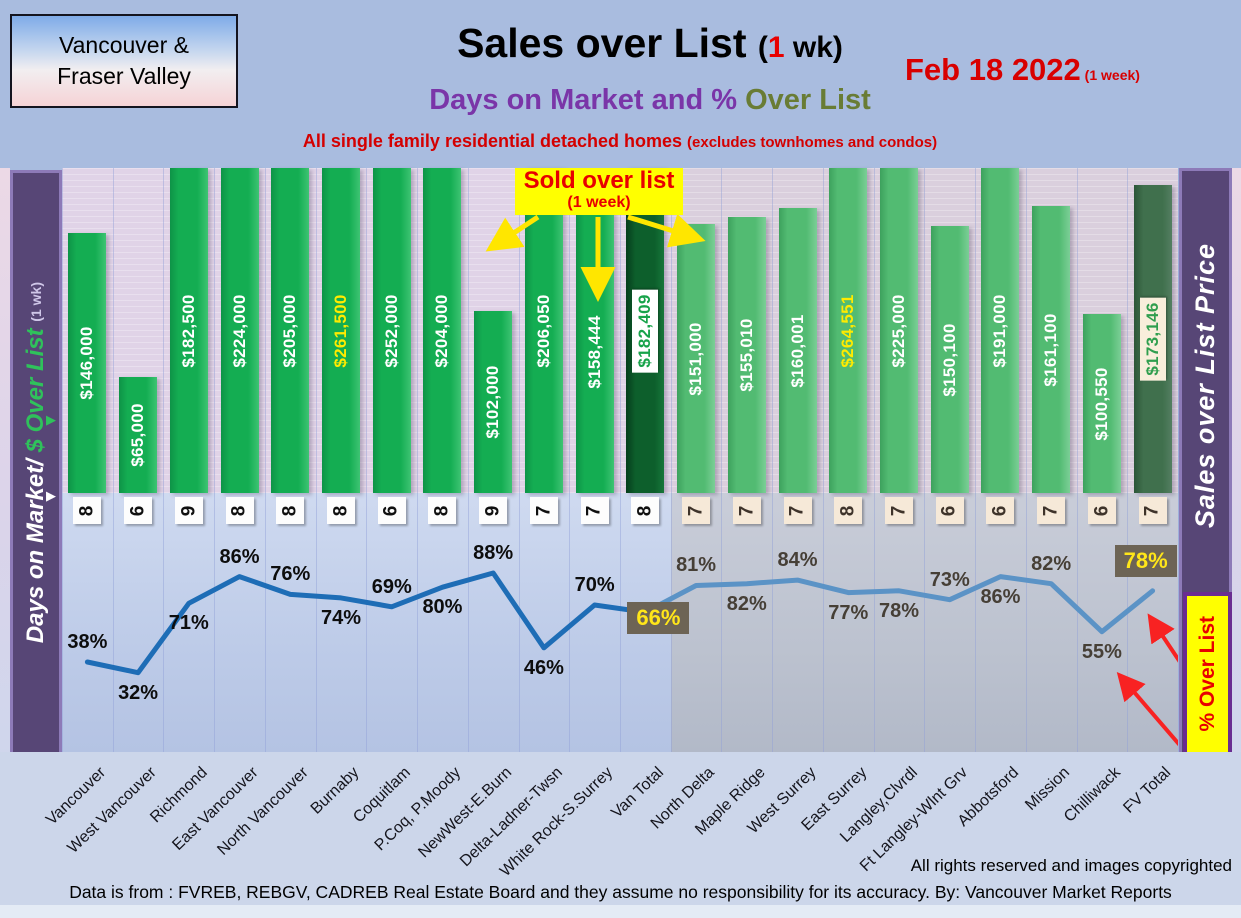 The image size is (1241, 918). Describe the element at coordinates (993, 69) in the screenshot. I see `date-text: Feb 18 2022` at that location.